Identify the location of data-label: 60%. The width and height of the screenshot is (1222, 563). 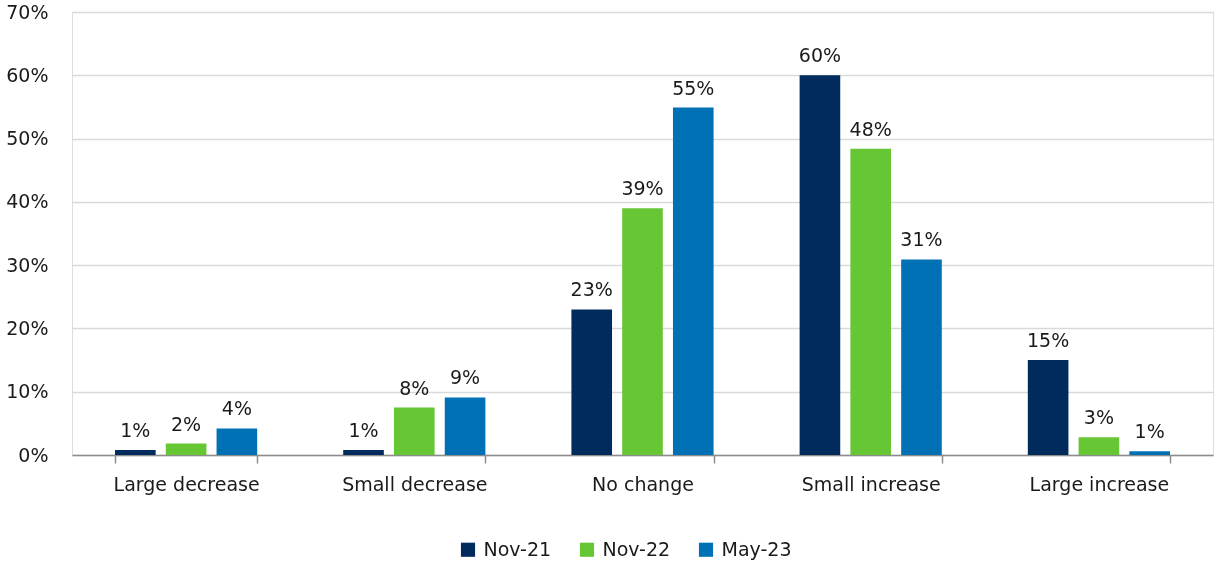
(820, 55).